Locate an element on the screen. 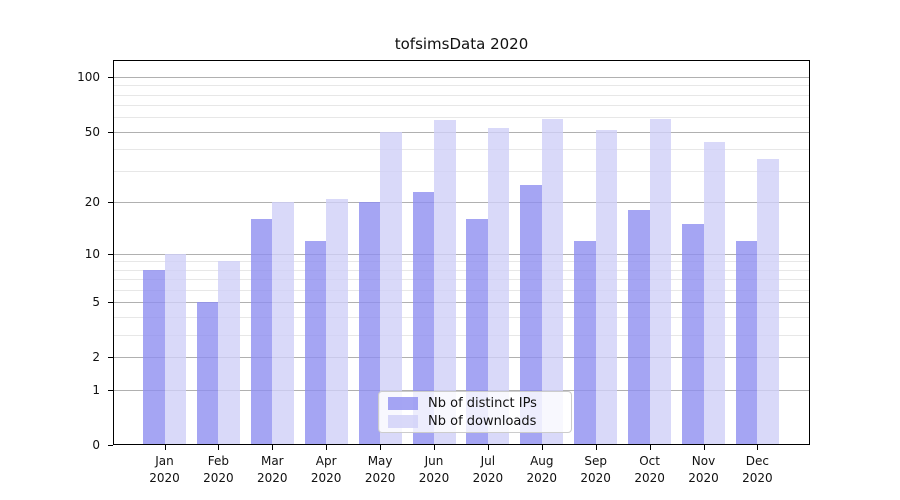 This screenshot has height=500, width=900. legend-entry-distinct-ips: Nb of distinct IPs is located at coordinates (475, 403).